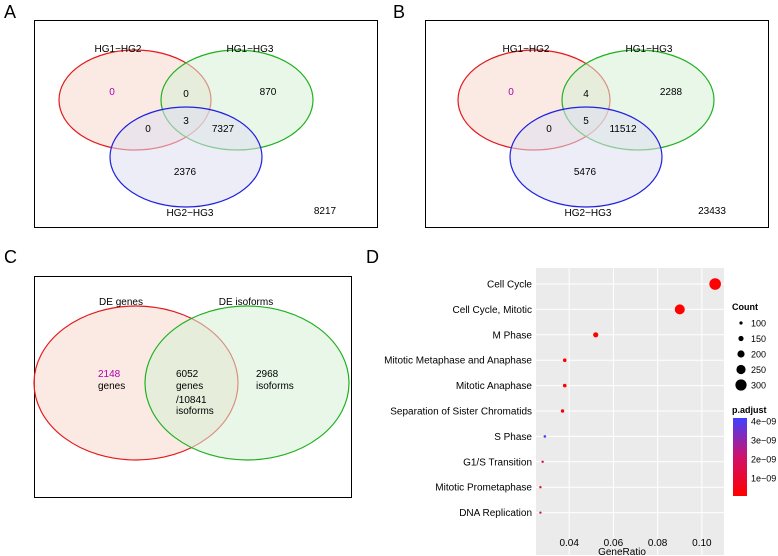 Image resolution: width=778 pixels, height=556 pixels. What do you see at coordinates (758, 324) in the screenshot?
I see `size-legend-label: 100` at bounding box center [758, 324].